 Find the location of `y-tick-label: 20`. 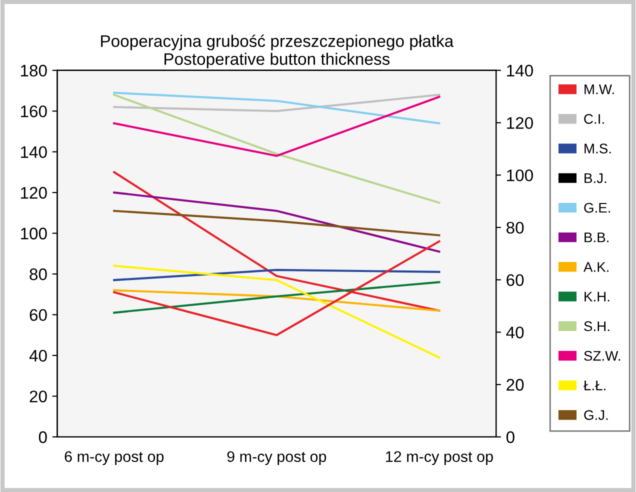

y-tick-label: 20 is located at coordinates (38, 396).